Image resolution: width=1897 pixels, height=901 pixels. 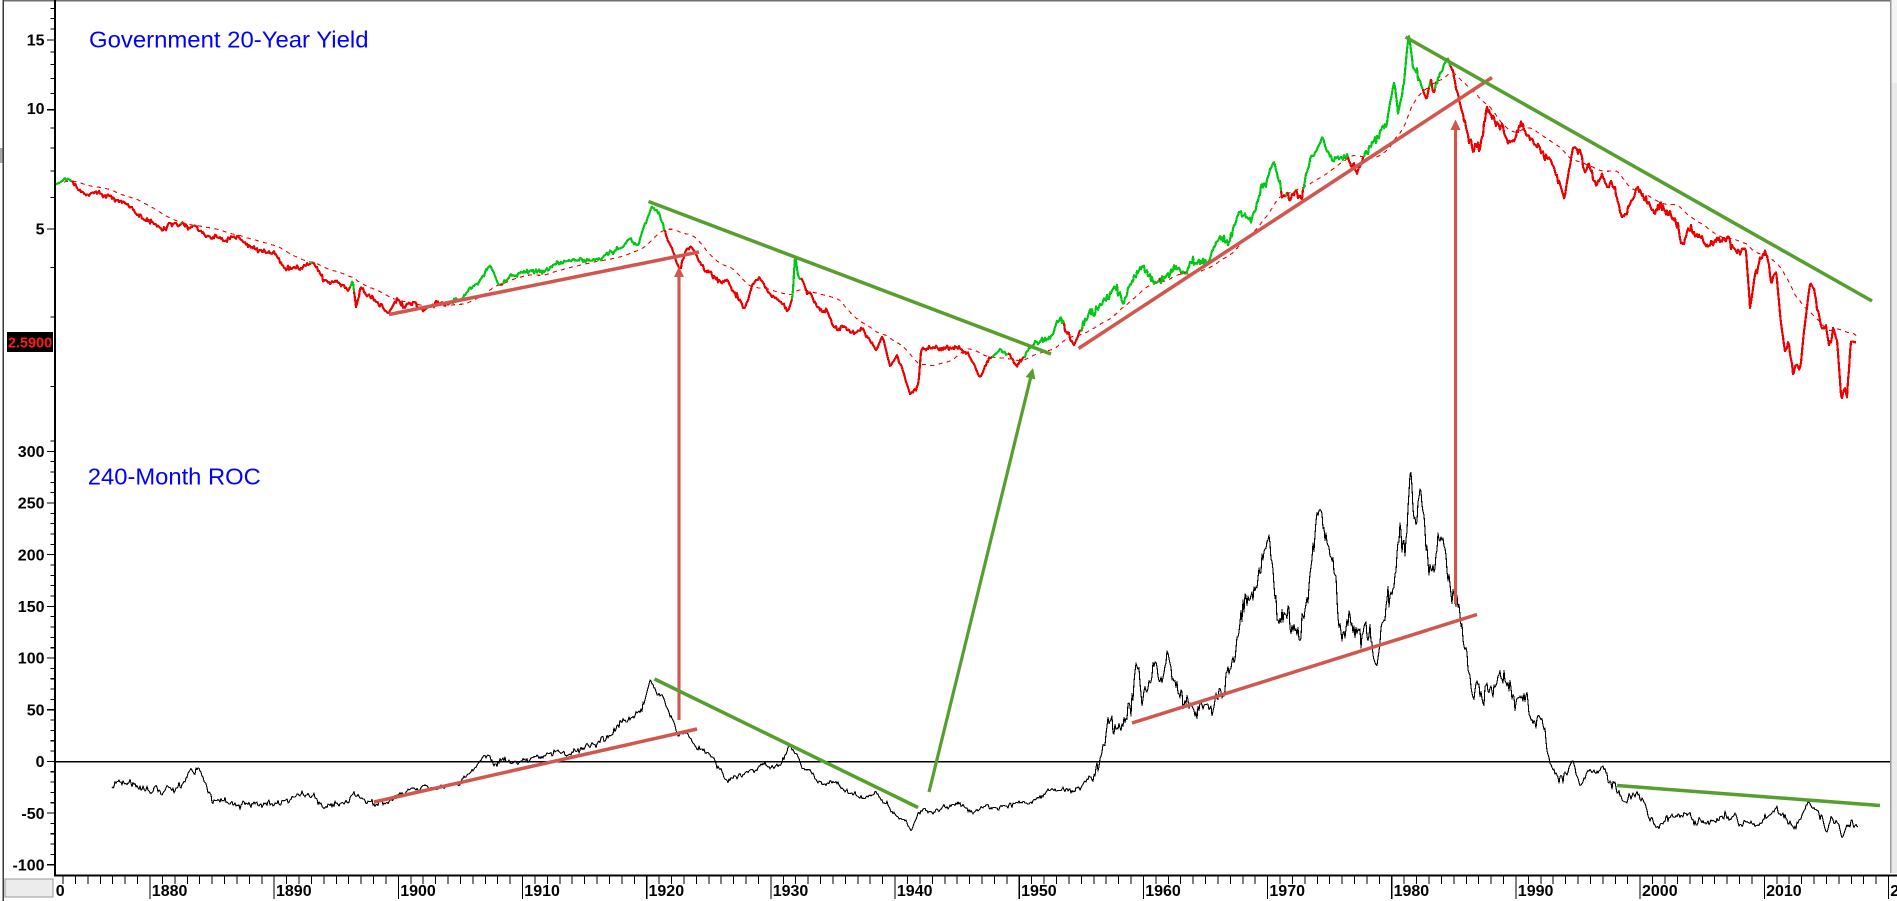 What do you see at coordinates (542, 891) in the screenshot?
I see `svg-text: 1910` at bounding box center [542, 891].